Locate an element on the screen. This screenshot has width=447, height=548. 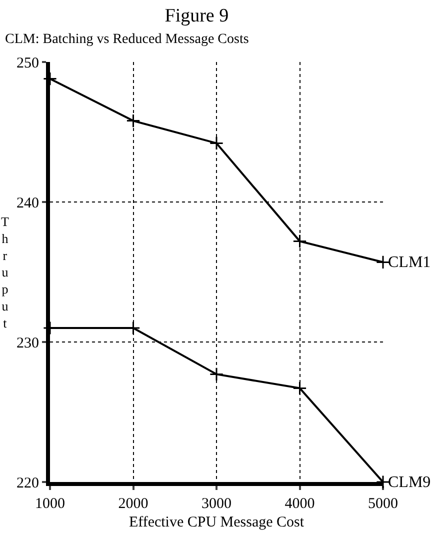
y-tick-label: 230 is located at coordinates (27, 343).